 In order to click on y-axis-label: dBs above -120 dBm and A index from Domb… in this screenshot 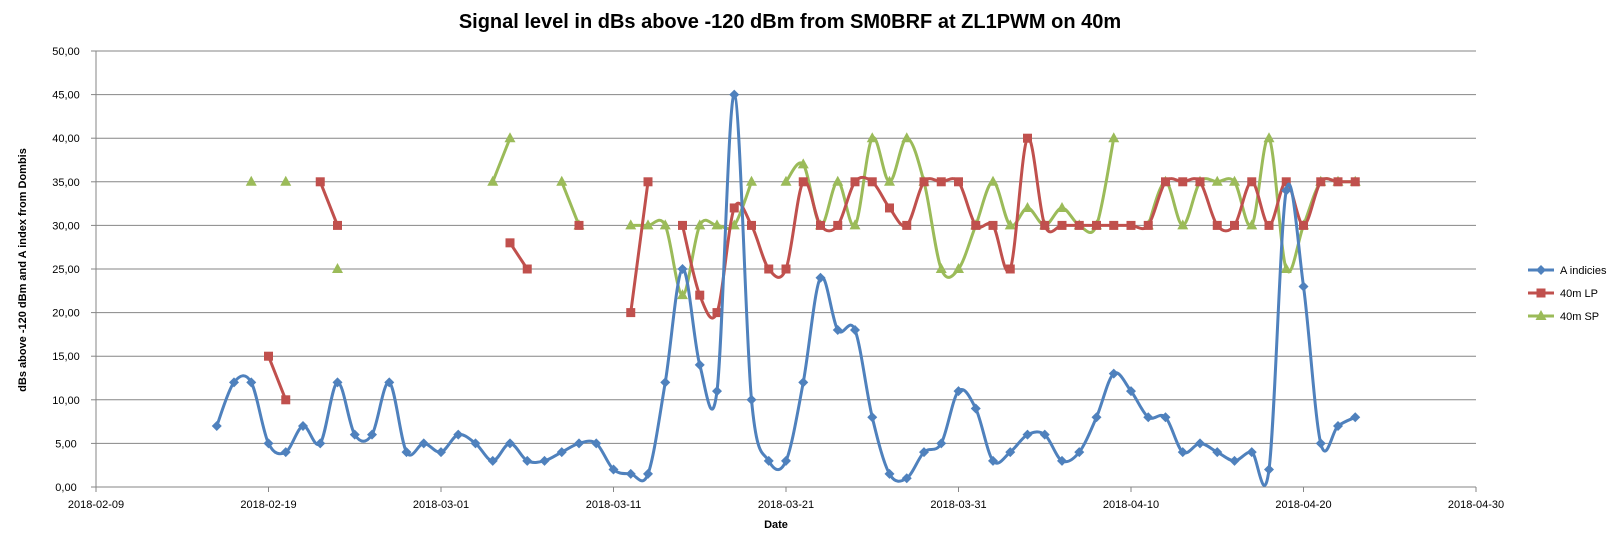, I will do `click(23, 270)`.